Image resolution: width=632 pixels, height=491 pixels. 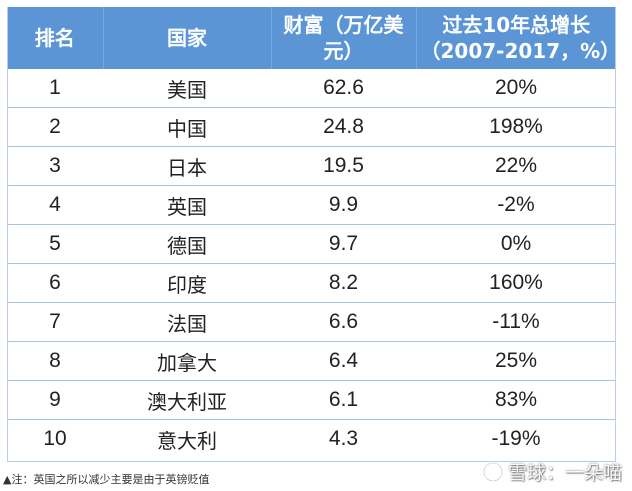 I want to click on table-header: 排名 国家 财富（万亿美 元） 过去10年总增长 （2007-2017，%）, so click(x=314, y=38).